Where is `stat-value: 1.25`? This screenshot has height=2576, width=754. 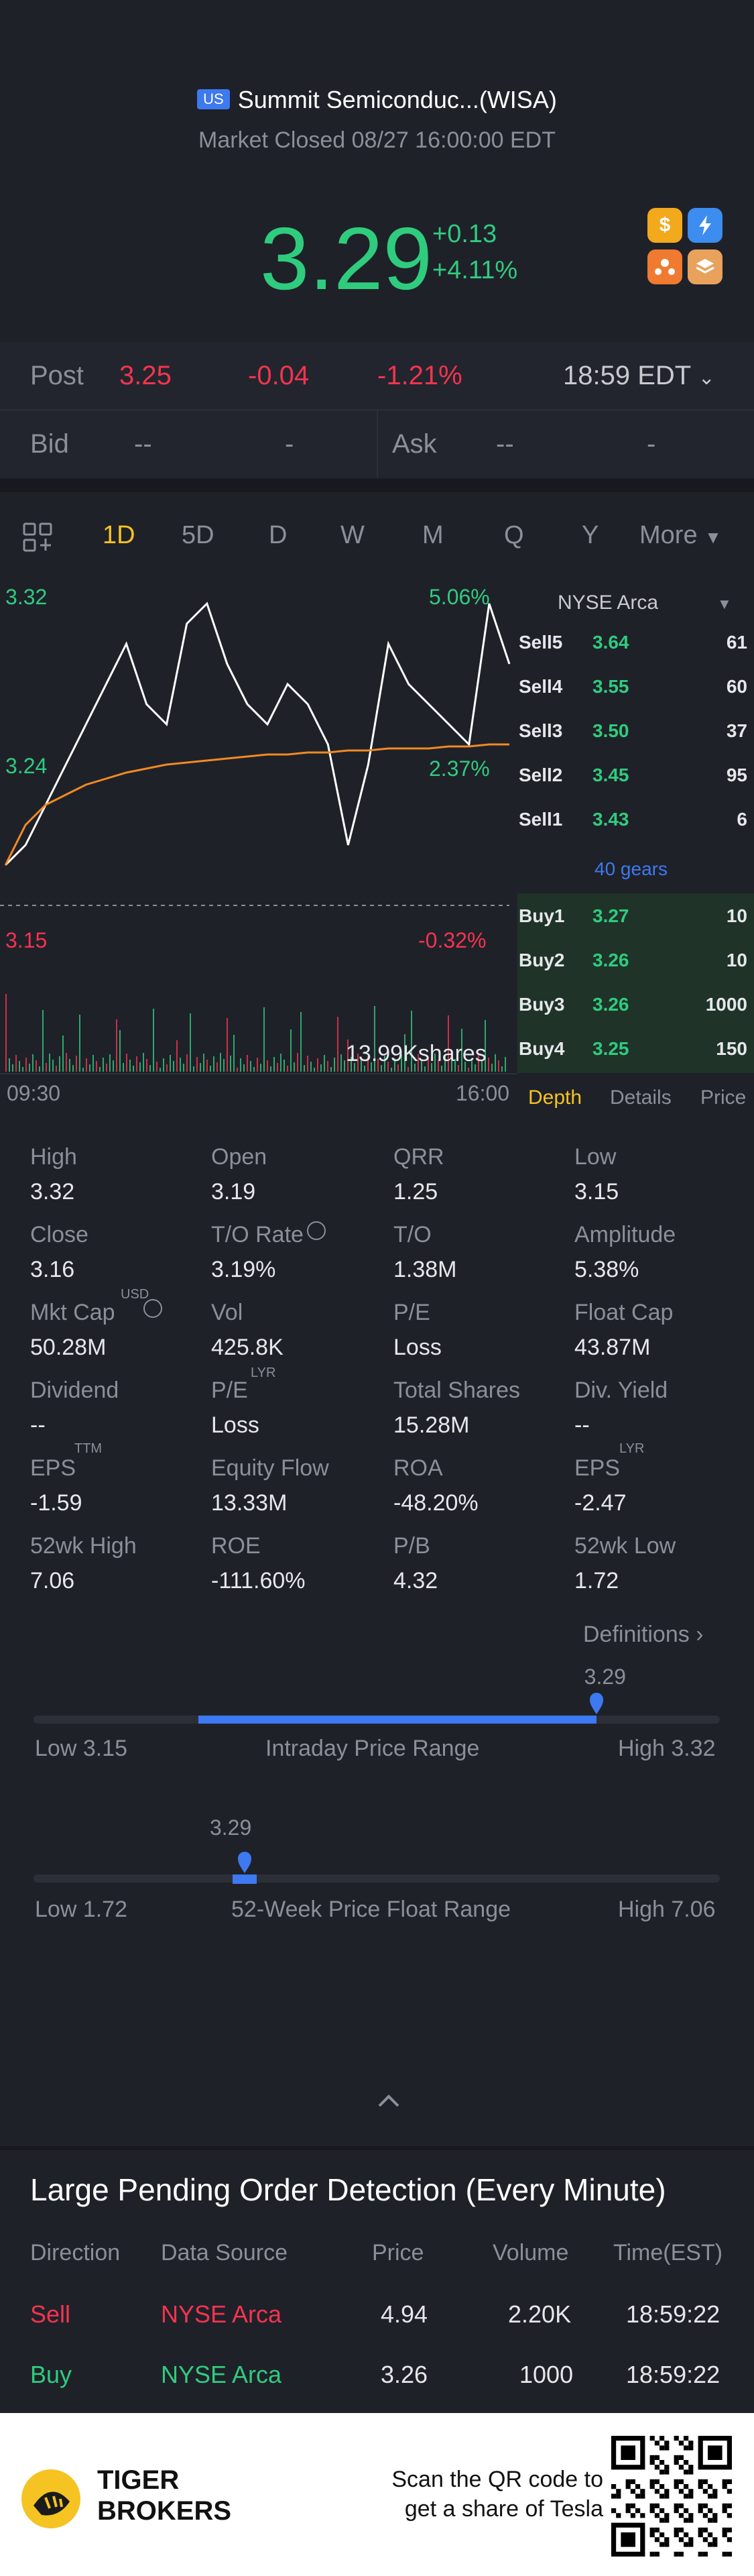 stat-value: 1.25 is located at coordinates (415, 1192).